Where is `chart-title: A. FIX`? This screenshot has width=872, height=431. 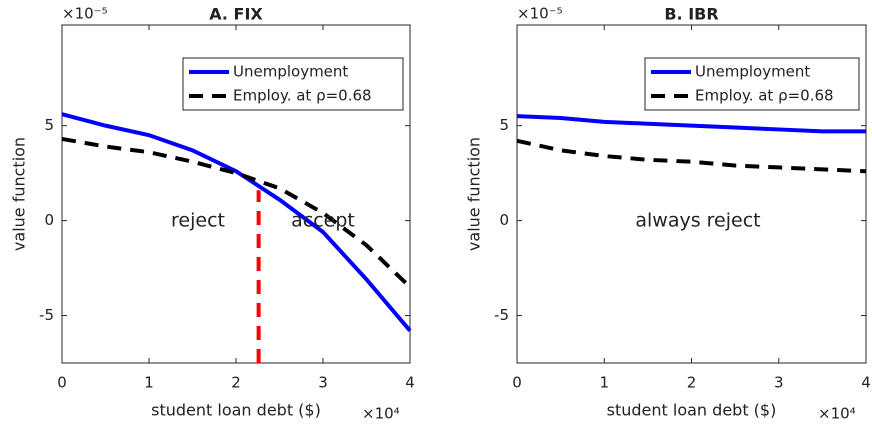 chart-title: A. FIX is located at coordinates (236, 14).